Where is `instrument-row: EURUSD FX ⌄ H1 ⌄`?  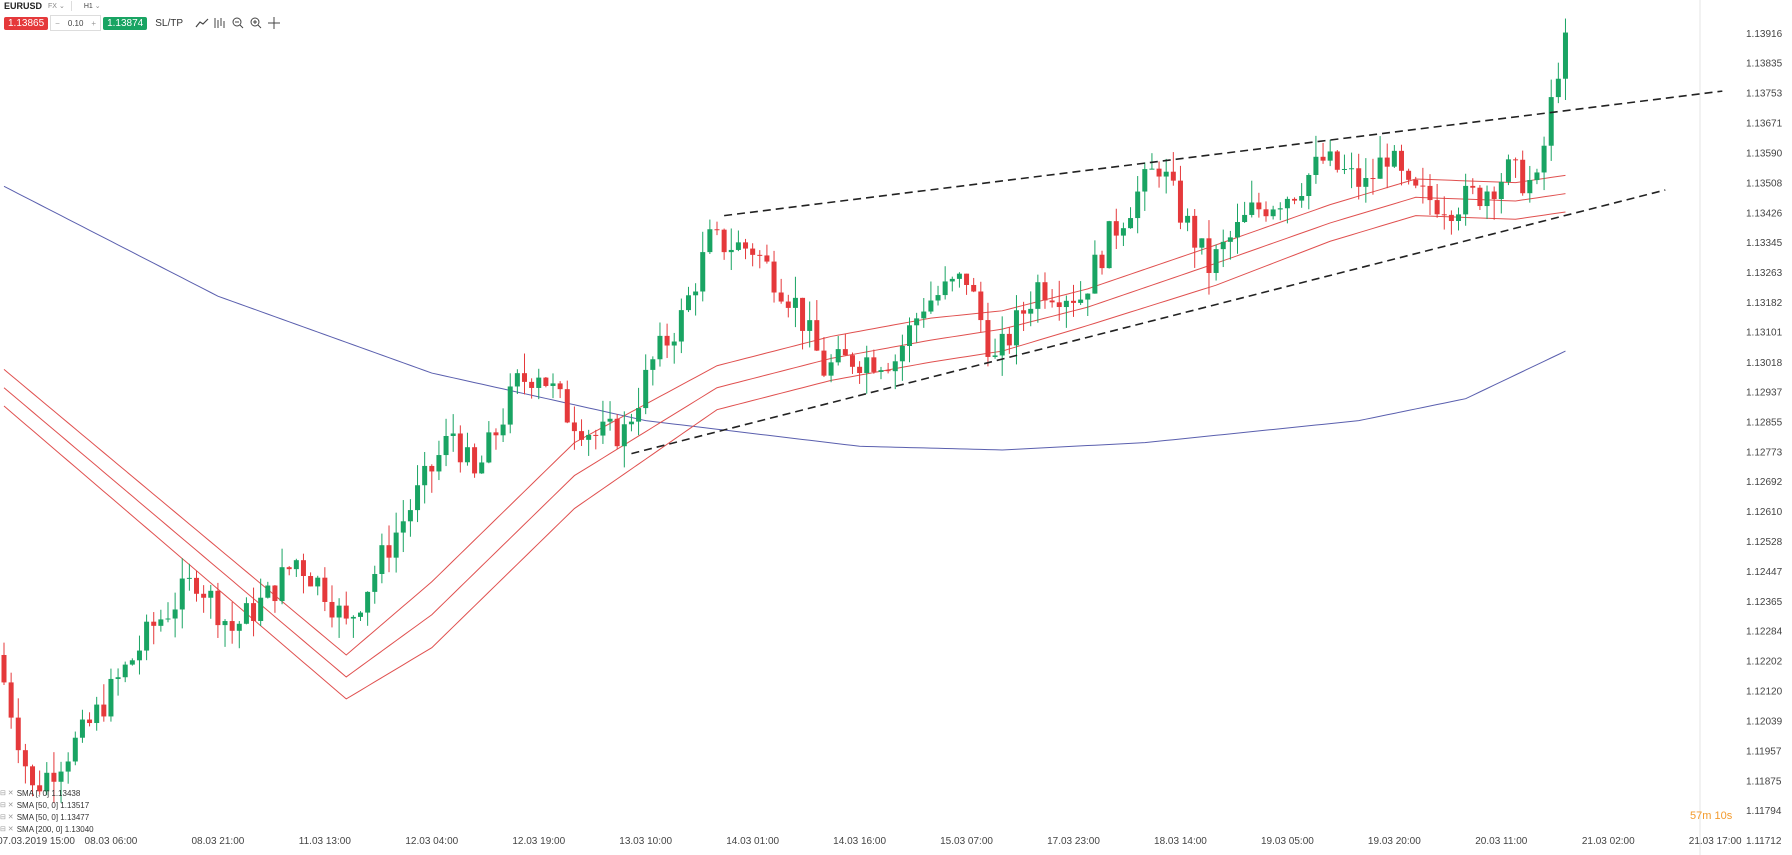
instrument-row: EURUSD FX ⌄ H1 ⌄ is located at coordinates (52, 6).